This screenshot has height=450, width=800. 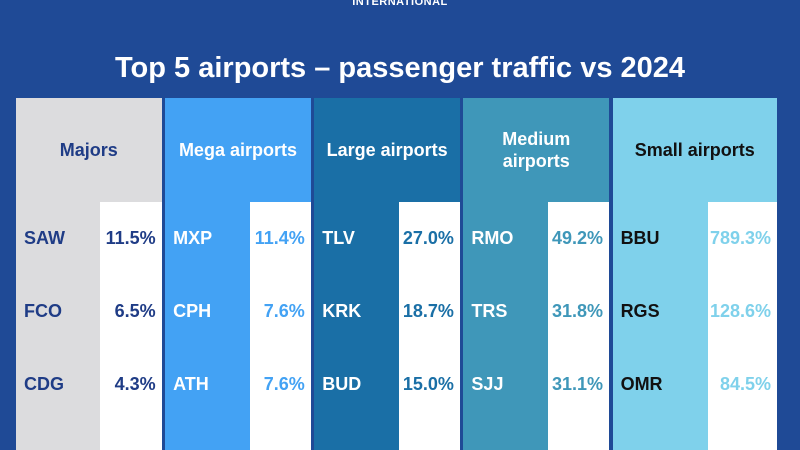 What do you see at coordinates (387, 384) in the screenshot?
I see `table-row: BUD 15.0%` at bounding box center [387, 384].